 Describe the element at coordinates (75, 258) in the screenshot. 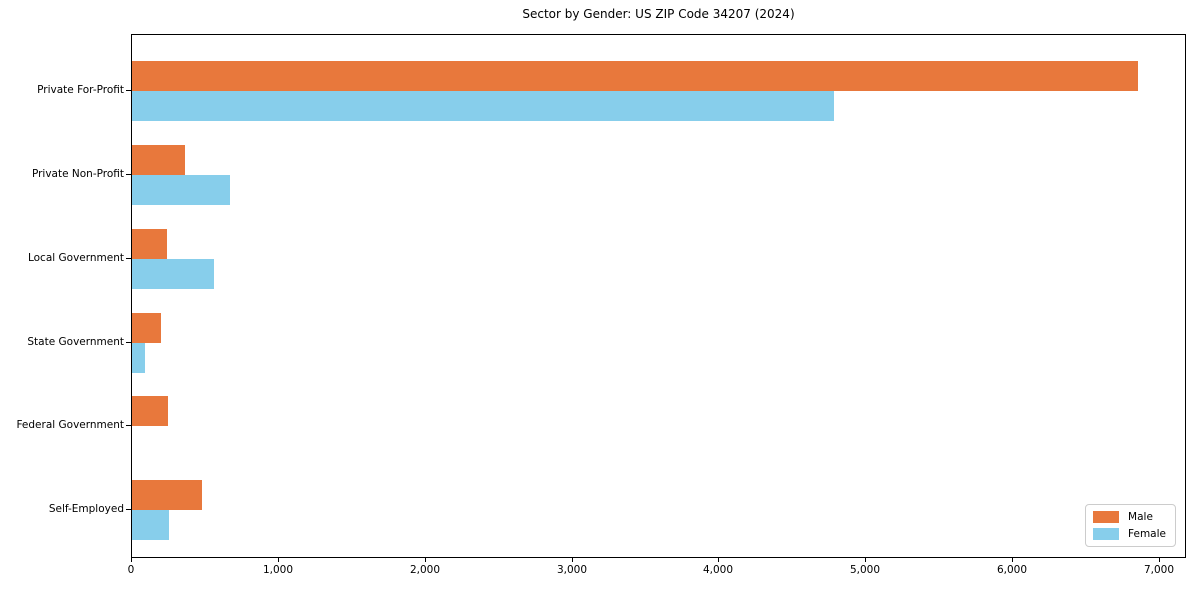

I see `ytick-label-local-government: Local Government` at that location.